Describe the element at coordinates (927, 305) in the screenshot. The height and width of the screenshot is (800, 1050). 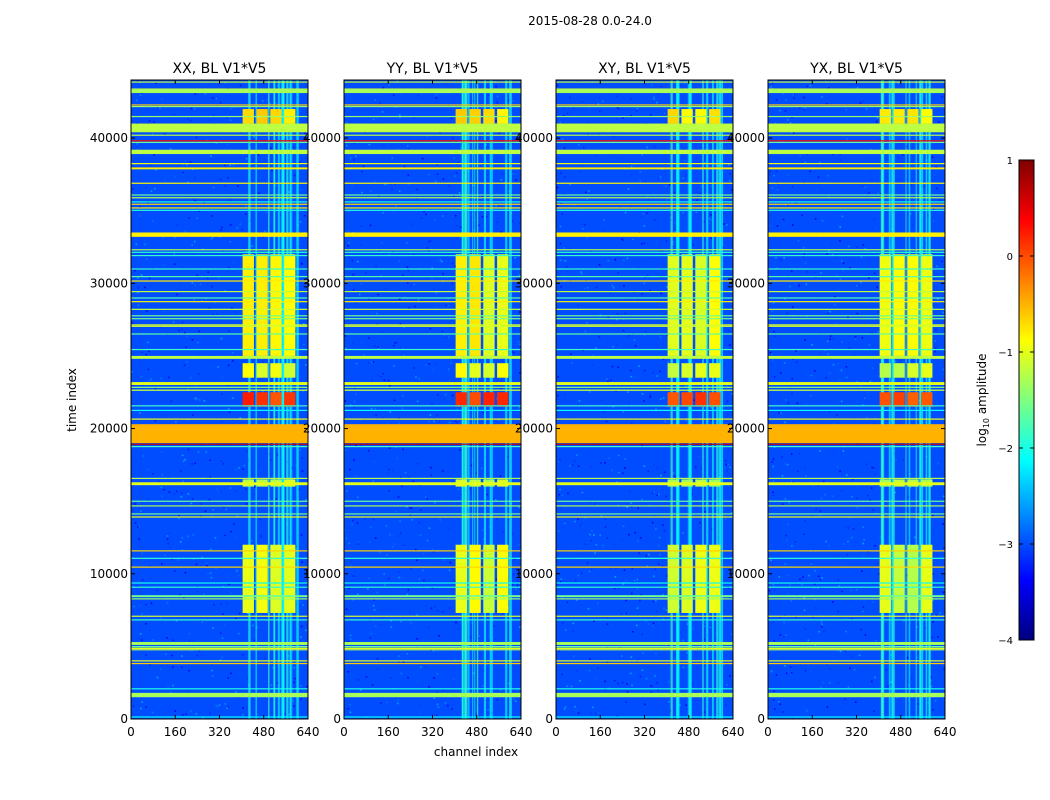
I see `rfi-block` at that location.